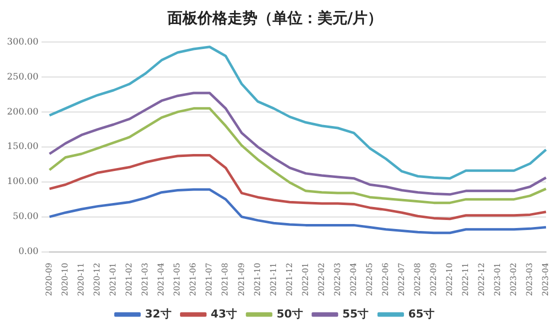  I want to click on x-tick-label: 2021-04, so click(161, 279).